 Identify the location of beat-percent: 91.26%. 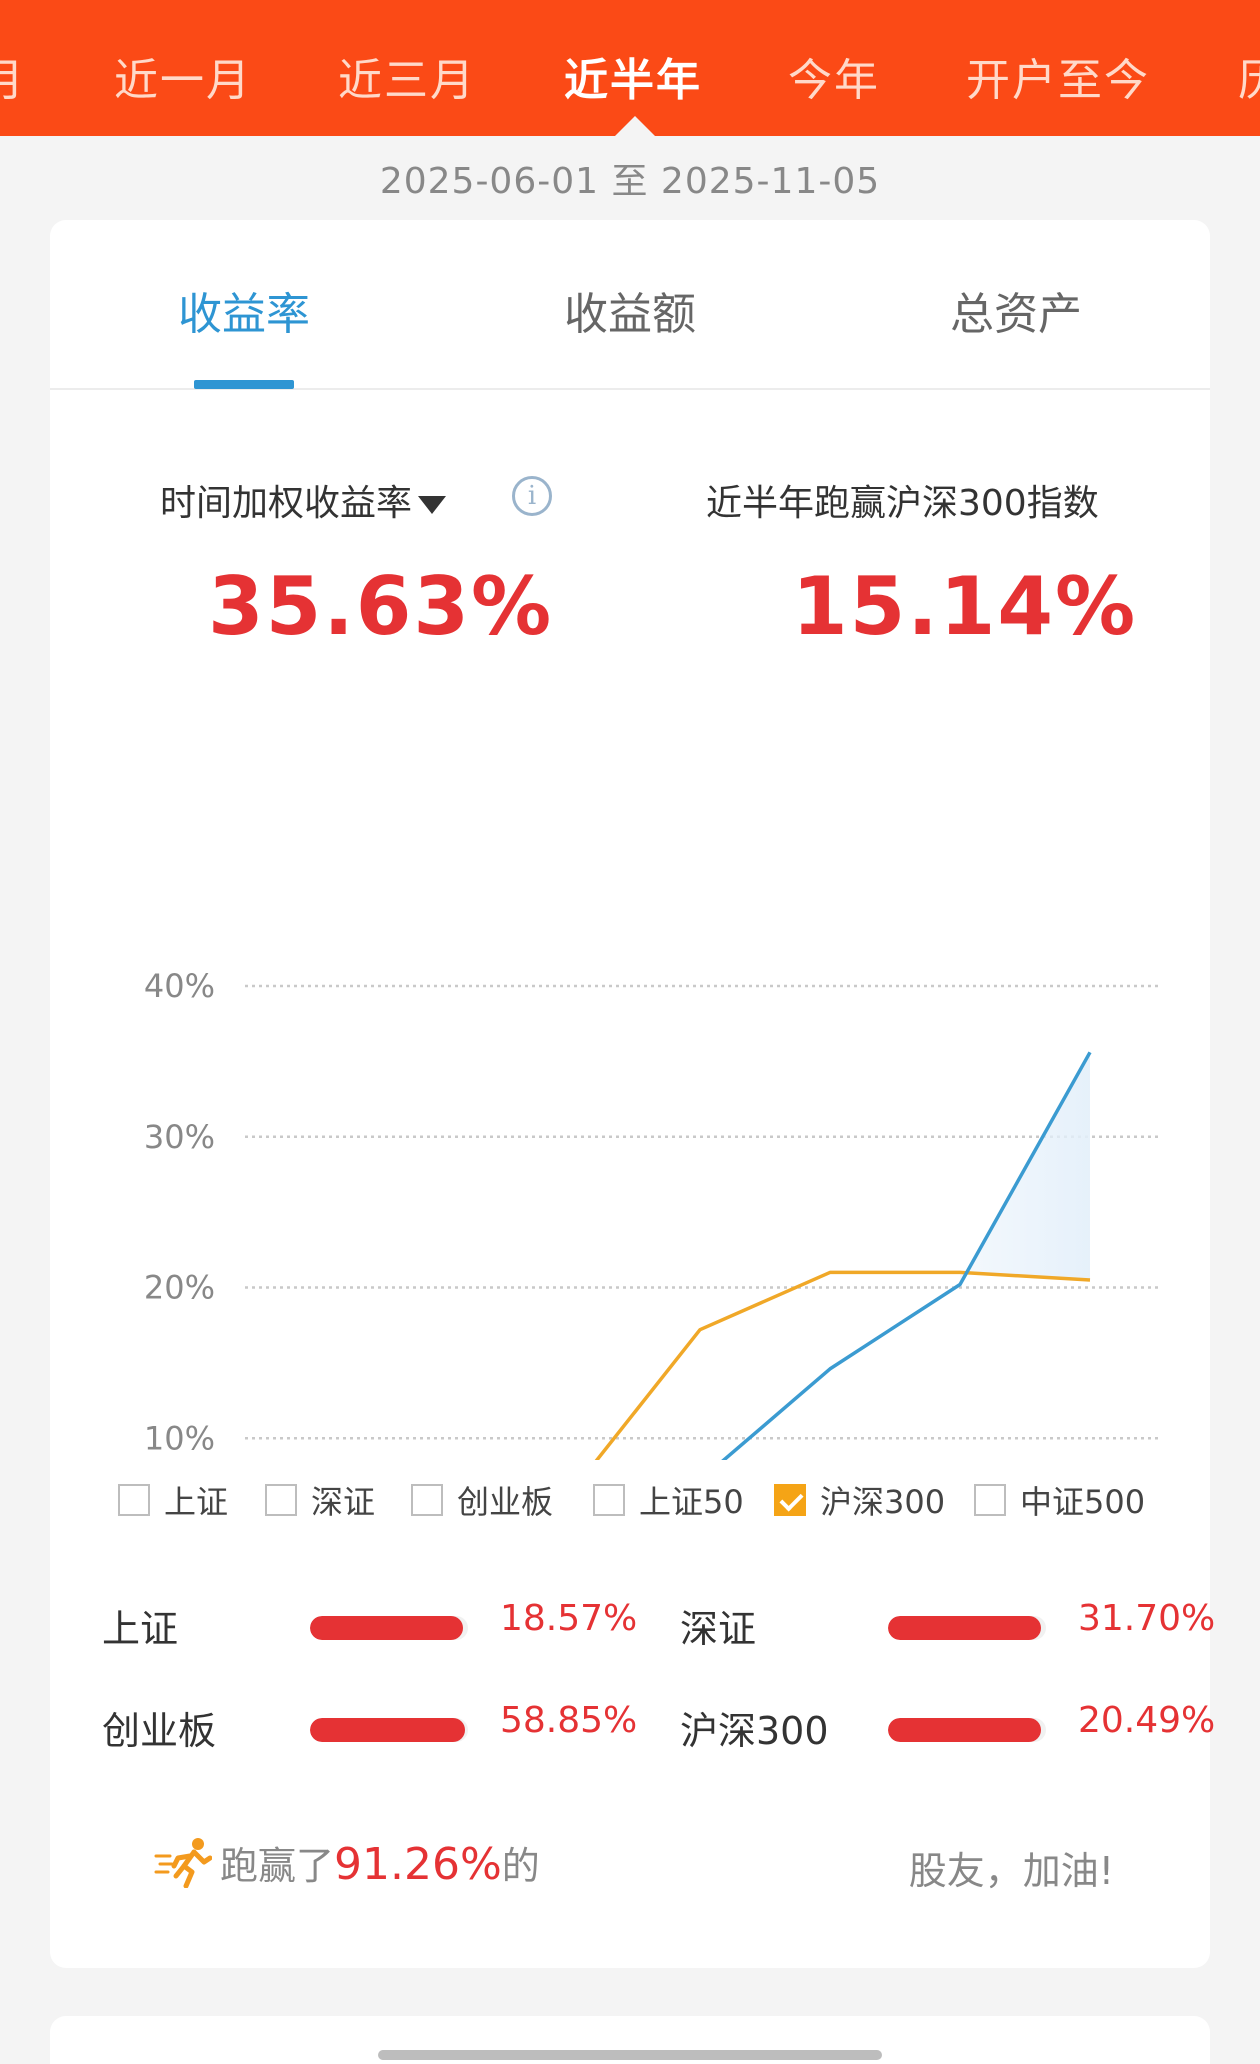
(418, 1864).